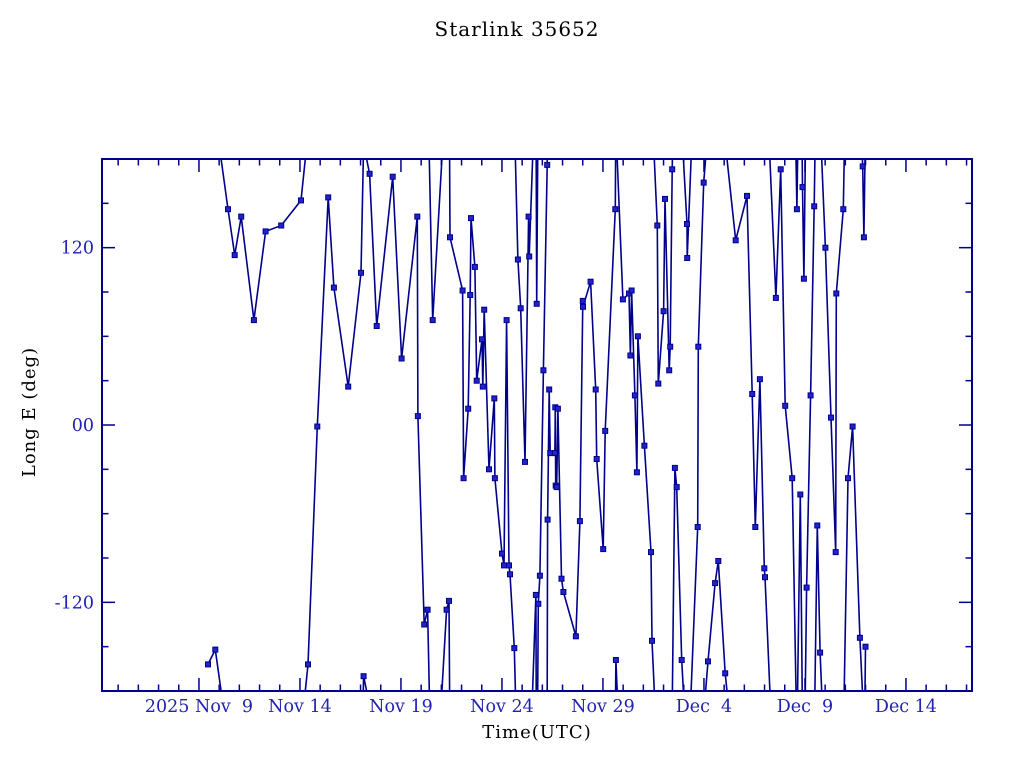  Describe the element at coordinates (517, 29) in the screenshot. I see `chart-title: Starlink 35652` at that location.